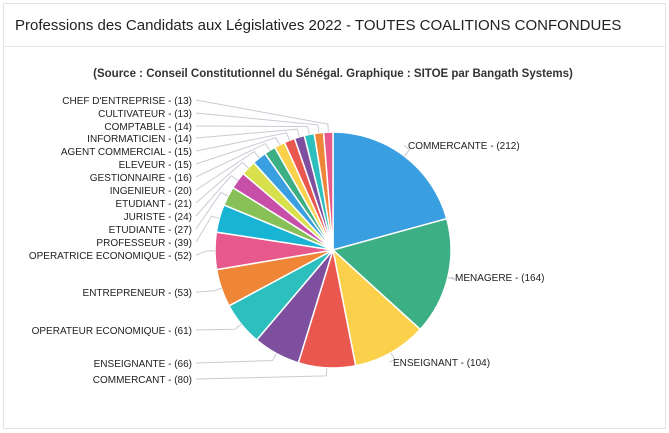  What do you see at coordinates (141, 178) in the screenshot?
I see `slice-label: GESTIONNAIRE - (16)` at bounding box center [141, 178].